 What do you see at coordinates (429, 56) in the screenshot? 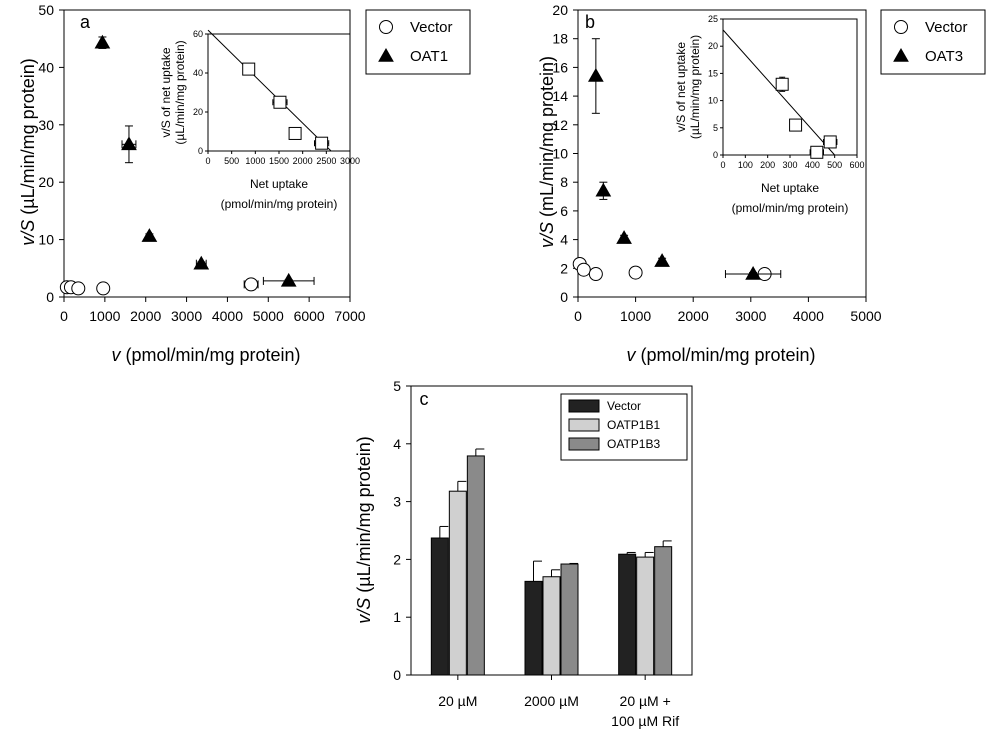
I see `panel-a-legend-label-1: OAT1` at bounding box center [429, 56].